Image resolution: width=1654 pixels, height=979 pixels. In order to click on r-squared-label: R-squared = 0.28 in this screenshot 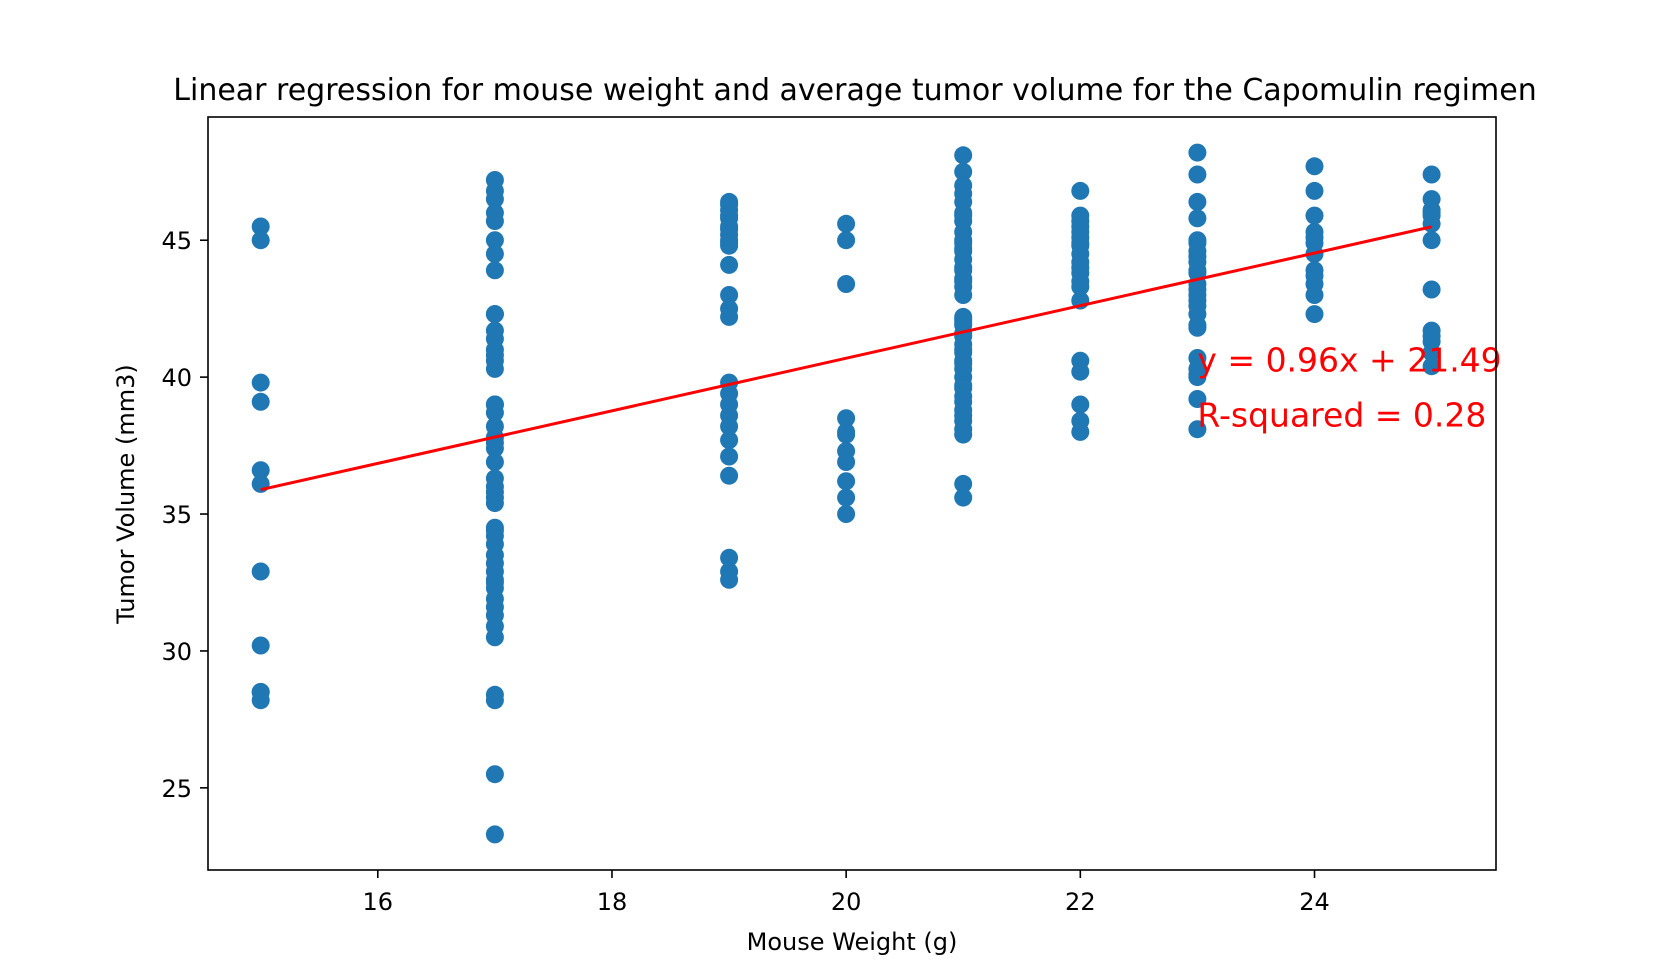, I will do `click(1341, 414)`.